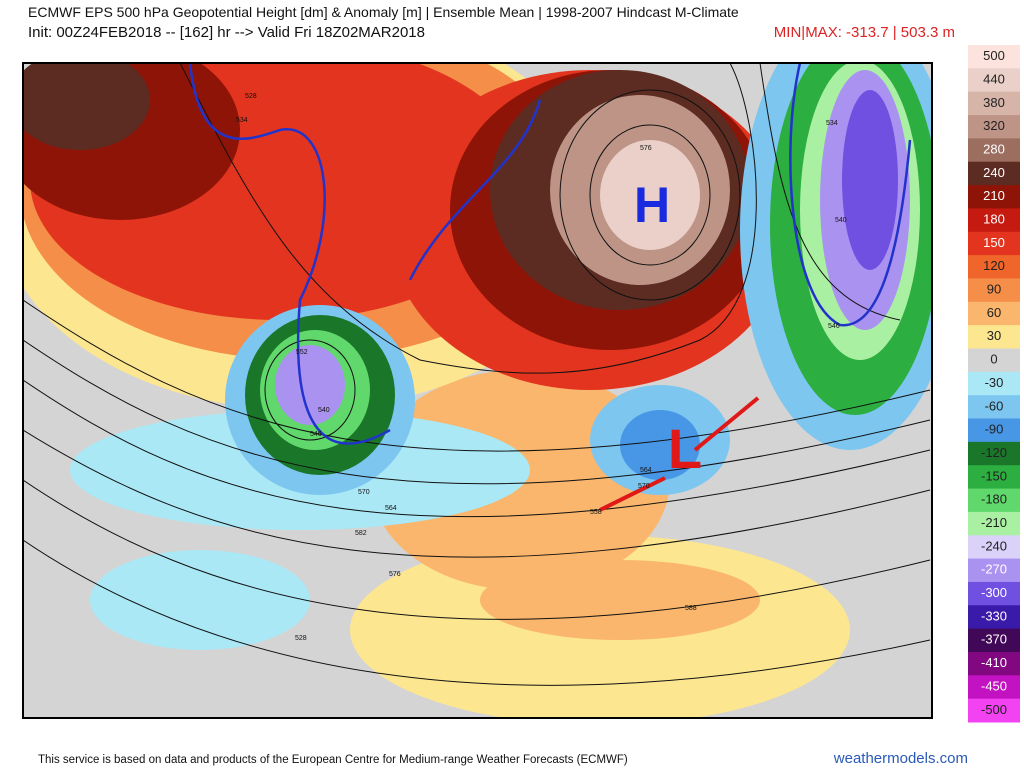 Image resolution: width=1024 pixels, height=768 pixels. I want to click on colorbar-label: 500, so click(994, 55).